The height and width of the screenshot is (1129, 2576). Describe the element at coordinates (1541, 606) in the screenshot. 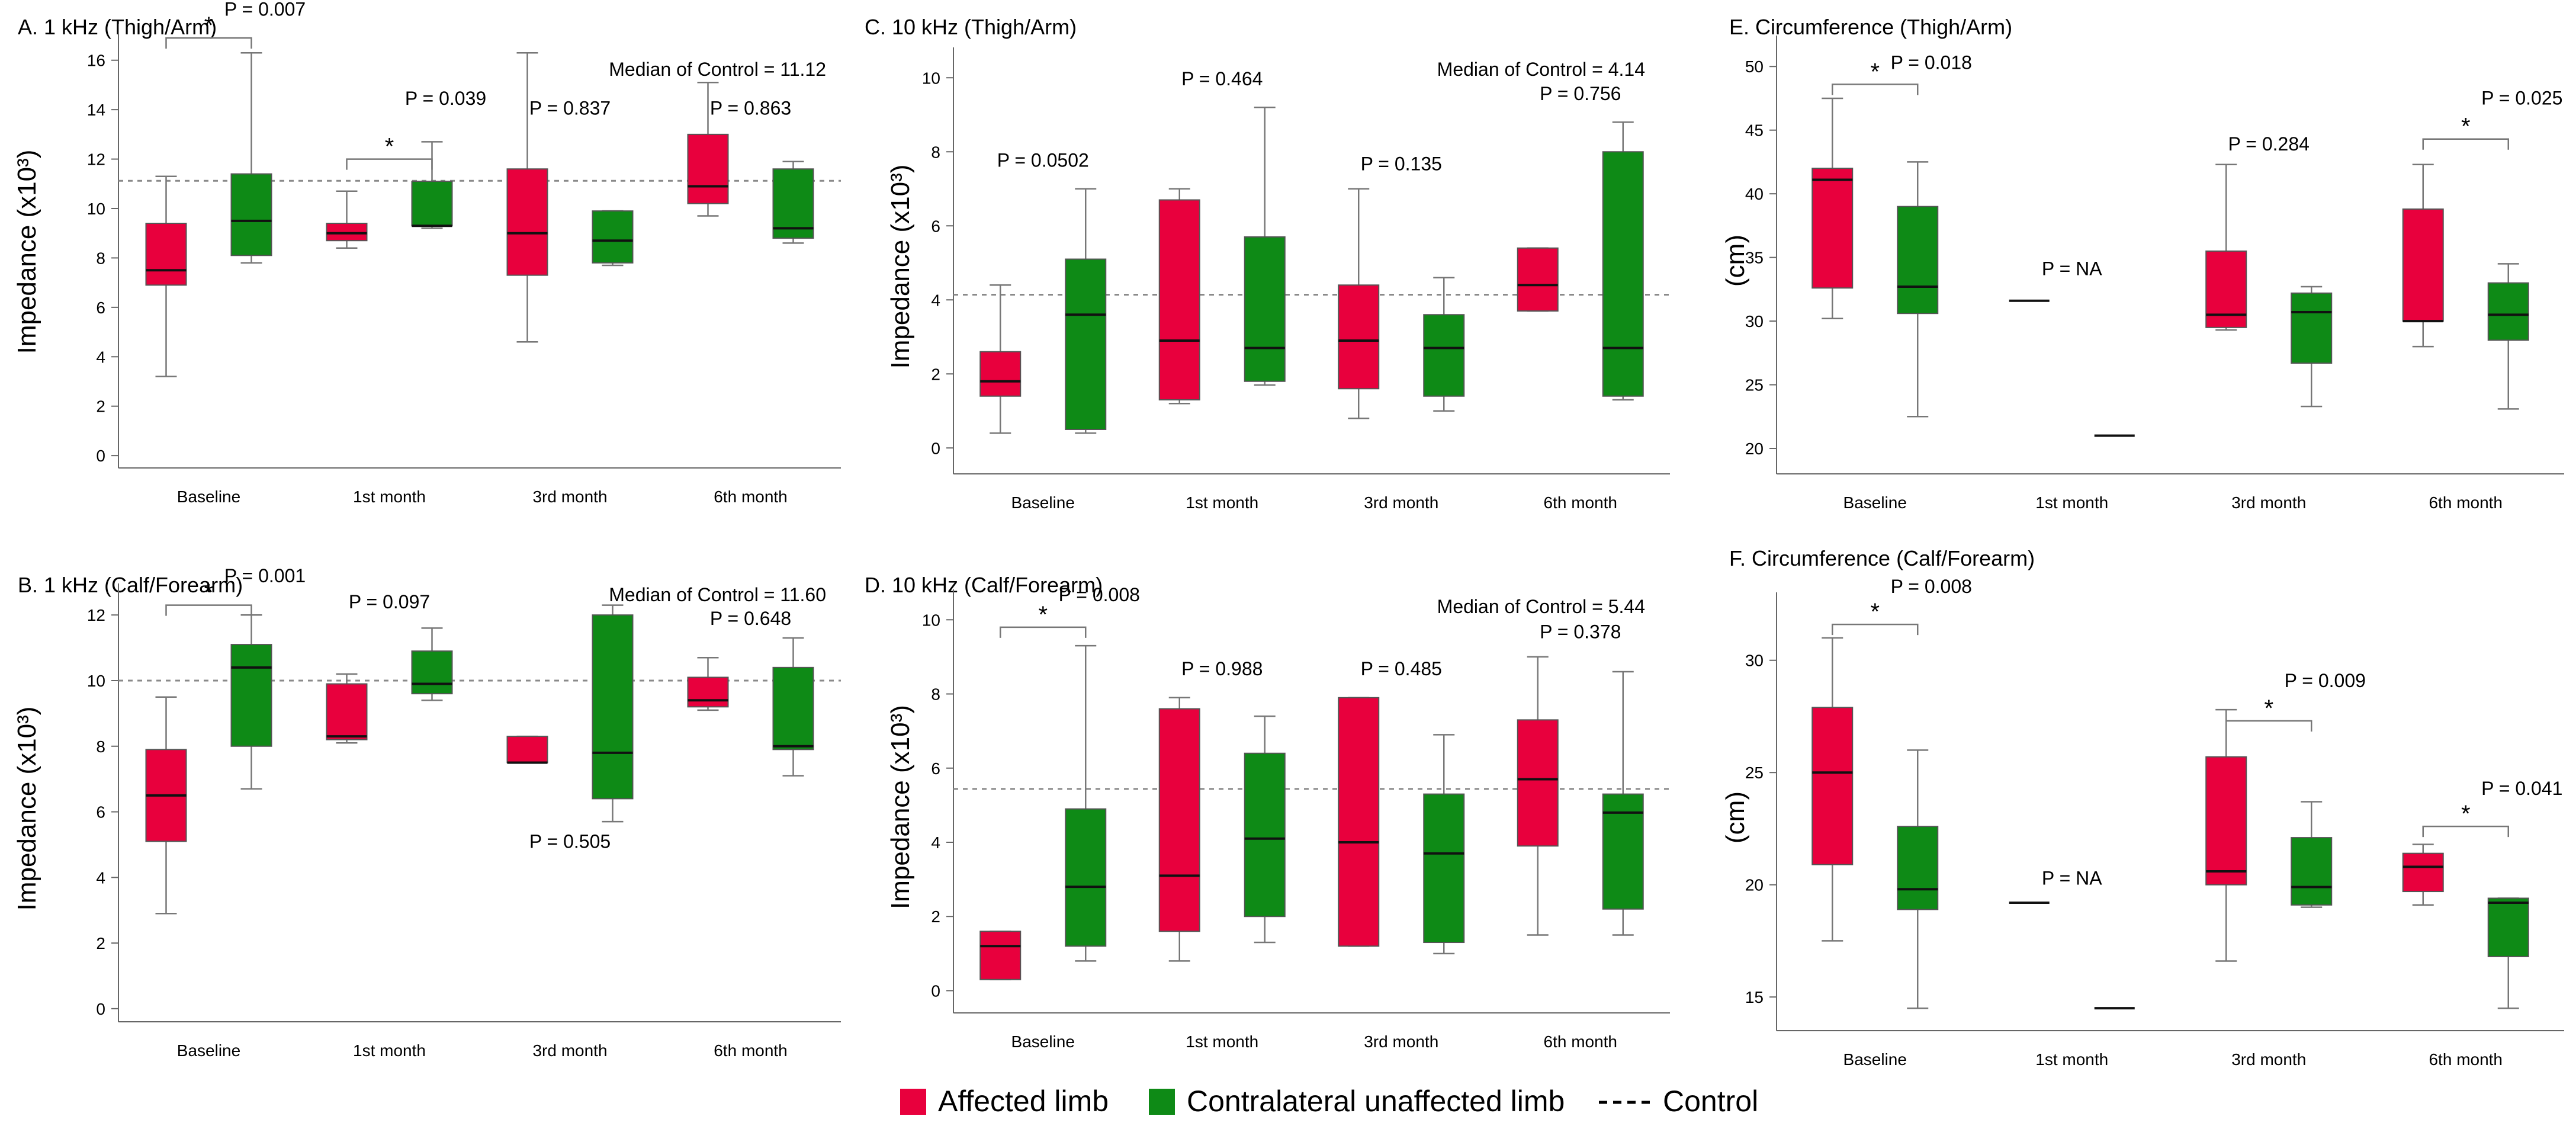

I see `control-median-label: Median of Control = 5.44` at that location.